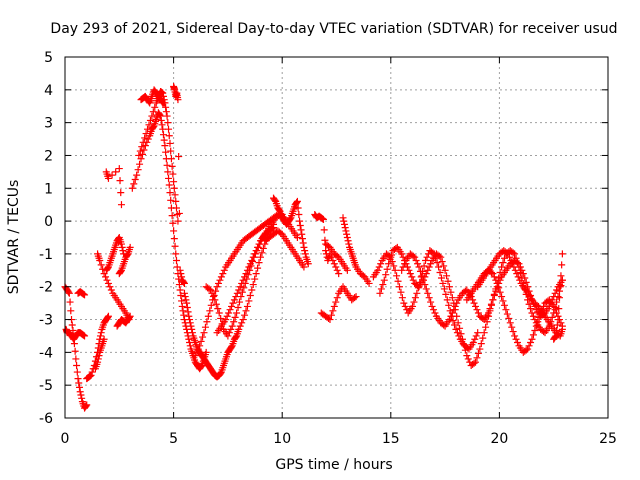 The width and height of the screenshot is (640, 480). I want to click on series-sat-Q, so click(251, 275).